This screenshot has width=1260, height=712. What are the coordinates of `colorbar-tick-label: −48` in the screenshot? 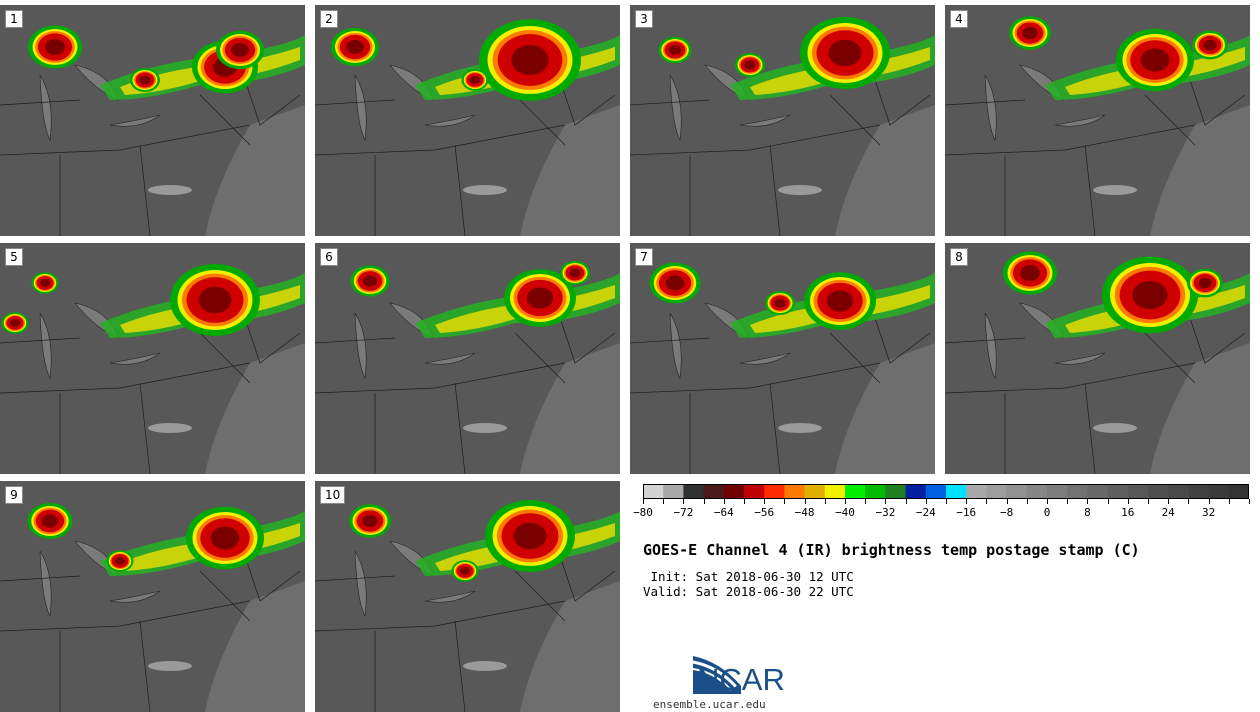 It's located at (804, 512).